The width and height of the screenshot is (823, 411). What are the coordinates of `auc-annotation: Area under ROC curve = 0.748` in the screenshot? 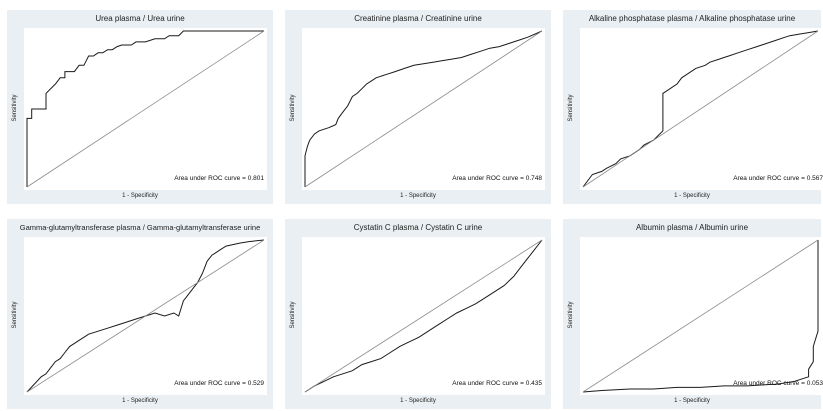 It's located at (497, 178).